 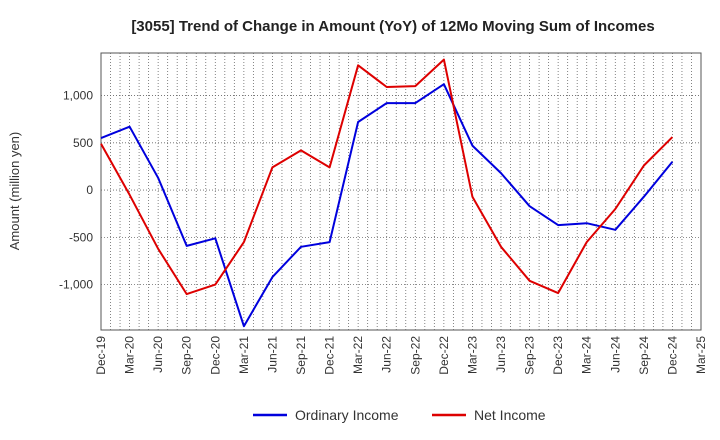 I want to click on x-tick-label: Dec-21, so click(x=330, y=355).